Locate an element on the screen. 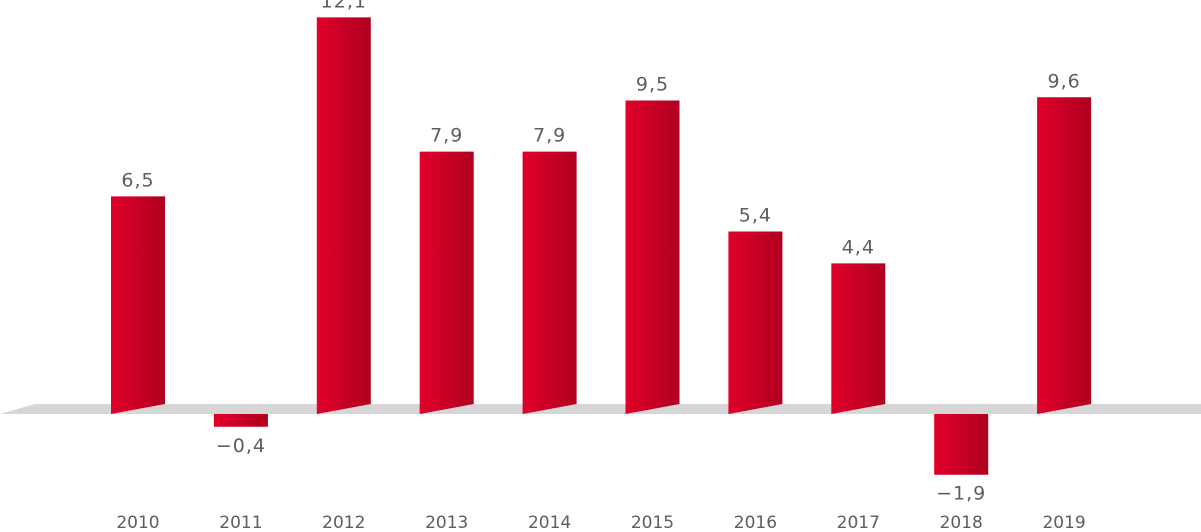 Image resolution: width=1201 pixels, height=532 pixels. zero-baseline is located at coordinates (600, 409).